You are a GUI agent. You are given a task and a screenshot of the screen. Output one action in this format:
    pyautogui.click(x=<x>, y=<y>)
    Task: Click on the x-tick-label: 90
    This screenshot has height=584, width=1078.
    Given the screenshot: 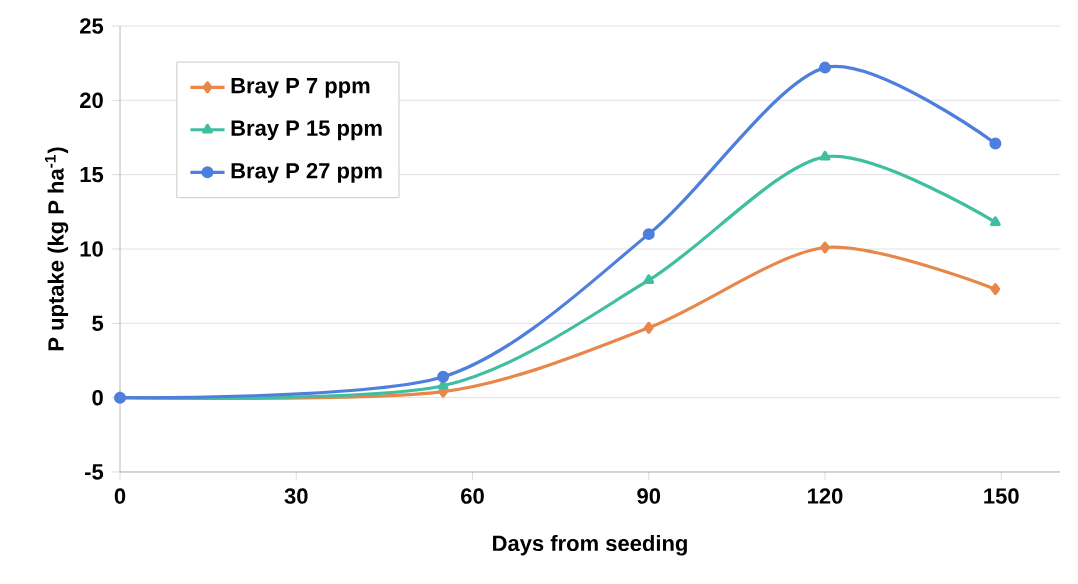 What is the action you would take?
    pyautogui.click(x=649, y=496)
    